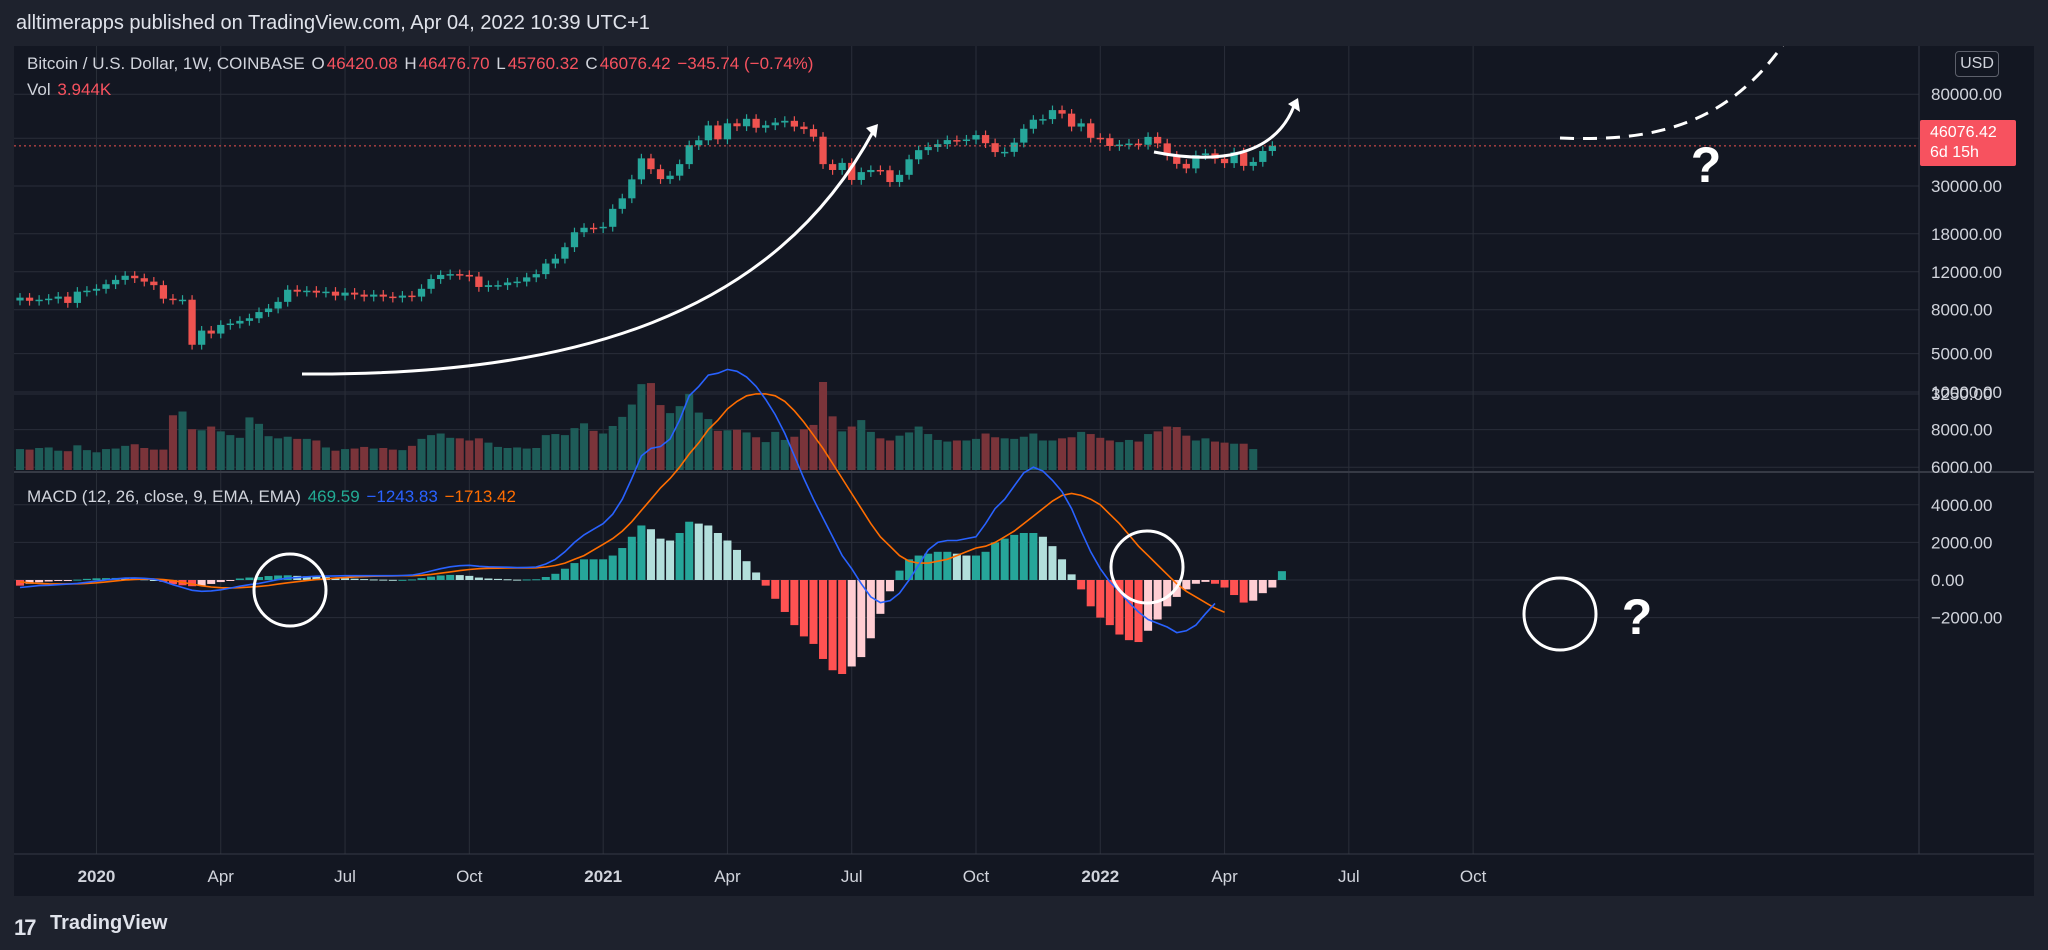 This screenshot has height=950, width=2048. Describe the element at coordinates (1947, 580) in the screenshot. I see `macd-tick-label: 0.00` at that location.